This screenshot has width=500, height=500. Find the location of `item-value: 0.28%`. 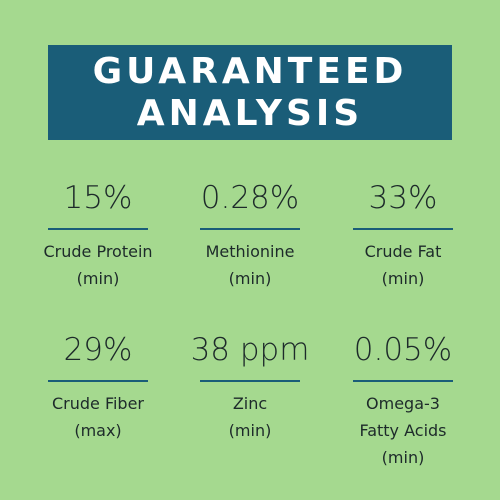

item-value: 0.28% is located at coordinates (250, 198).